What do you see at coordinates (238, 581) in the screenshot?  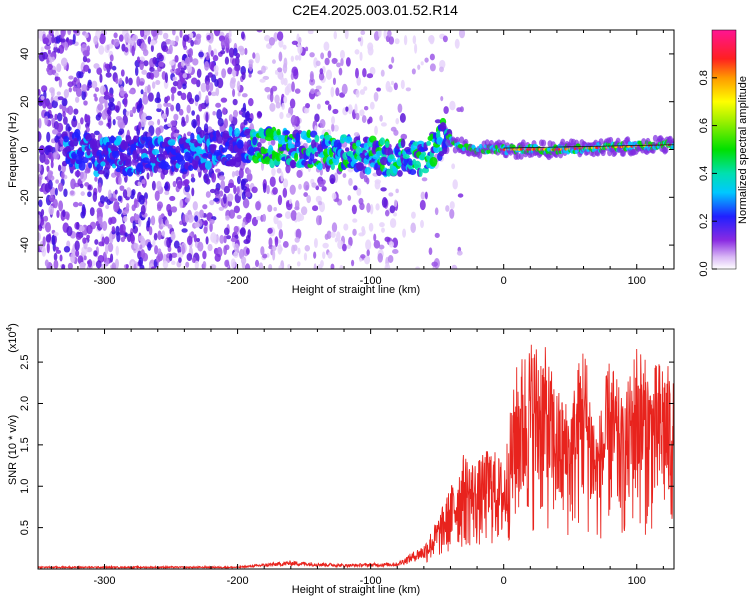 I see `snr-x-tick-label: -200` at bounding box center [238, 581].